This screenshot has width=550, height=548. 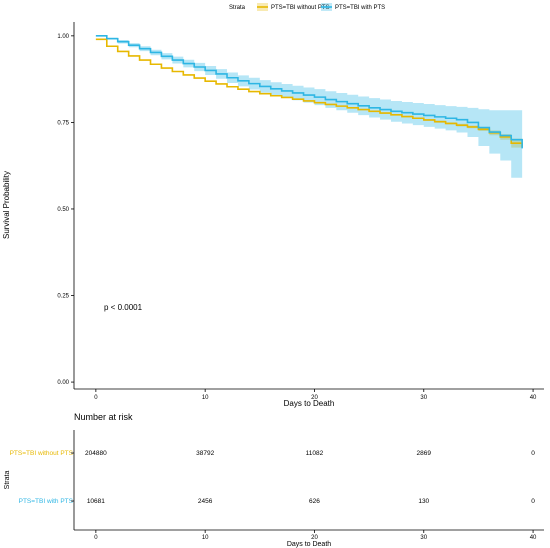 What do you see at coordinates (423, 398) in the screenshot?
I see `x-tick-label: 30` at bounding box center [423, 398].